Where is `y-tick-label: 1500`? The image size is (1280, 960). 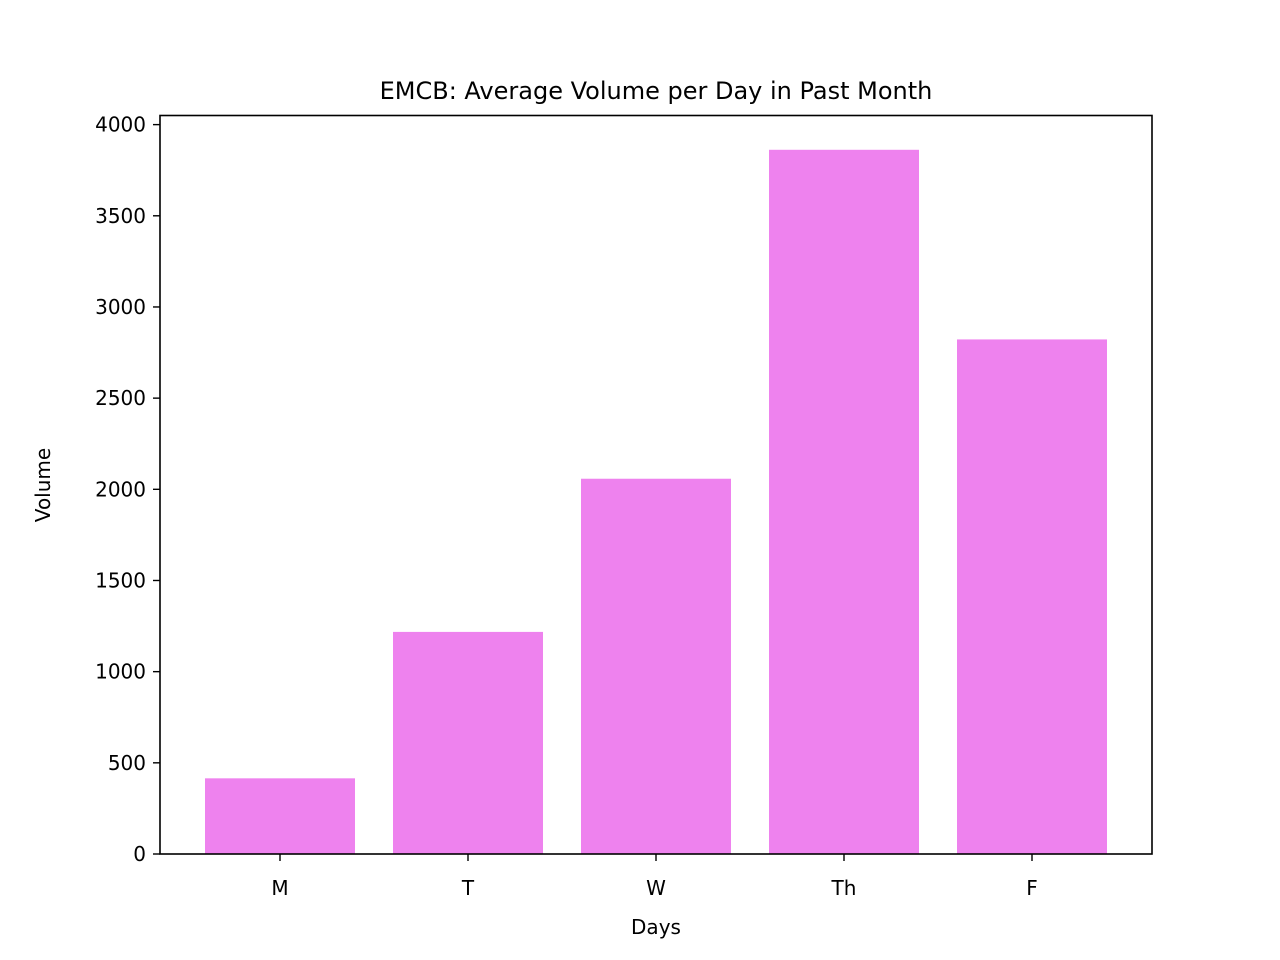
y-tick-label: 1500 is located at coordinates (120, 580).